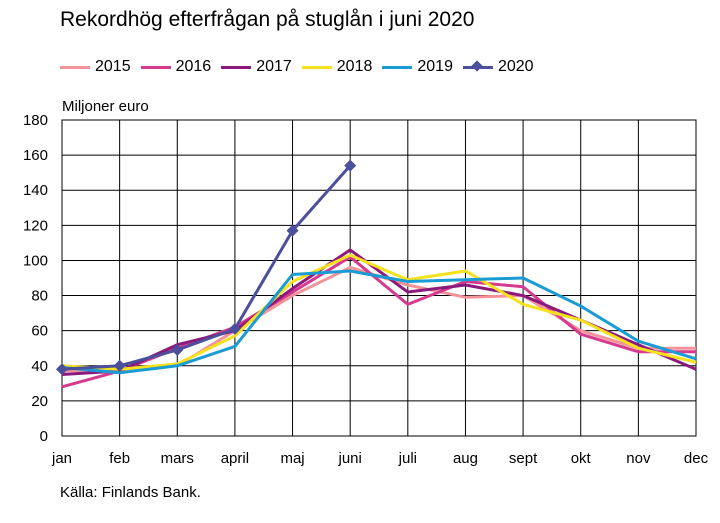  What do you see at coordinates (44, 436) in the screenshot?
I see `y-tick-label: 0` at bounding box center [44, 436].